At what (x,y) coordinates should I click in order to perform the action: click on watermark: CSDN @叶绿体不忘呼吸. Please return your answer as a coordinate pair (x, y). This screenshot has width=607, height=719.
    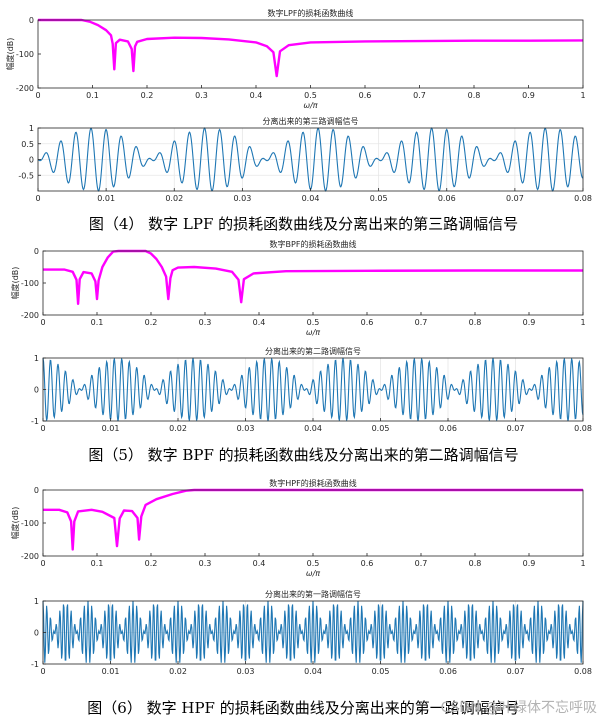
    Looking at the image, I should click on (518, 708).